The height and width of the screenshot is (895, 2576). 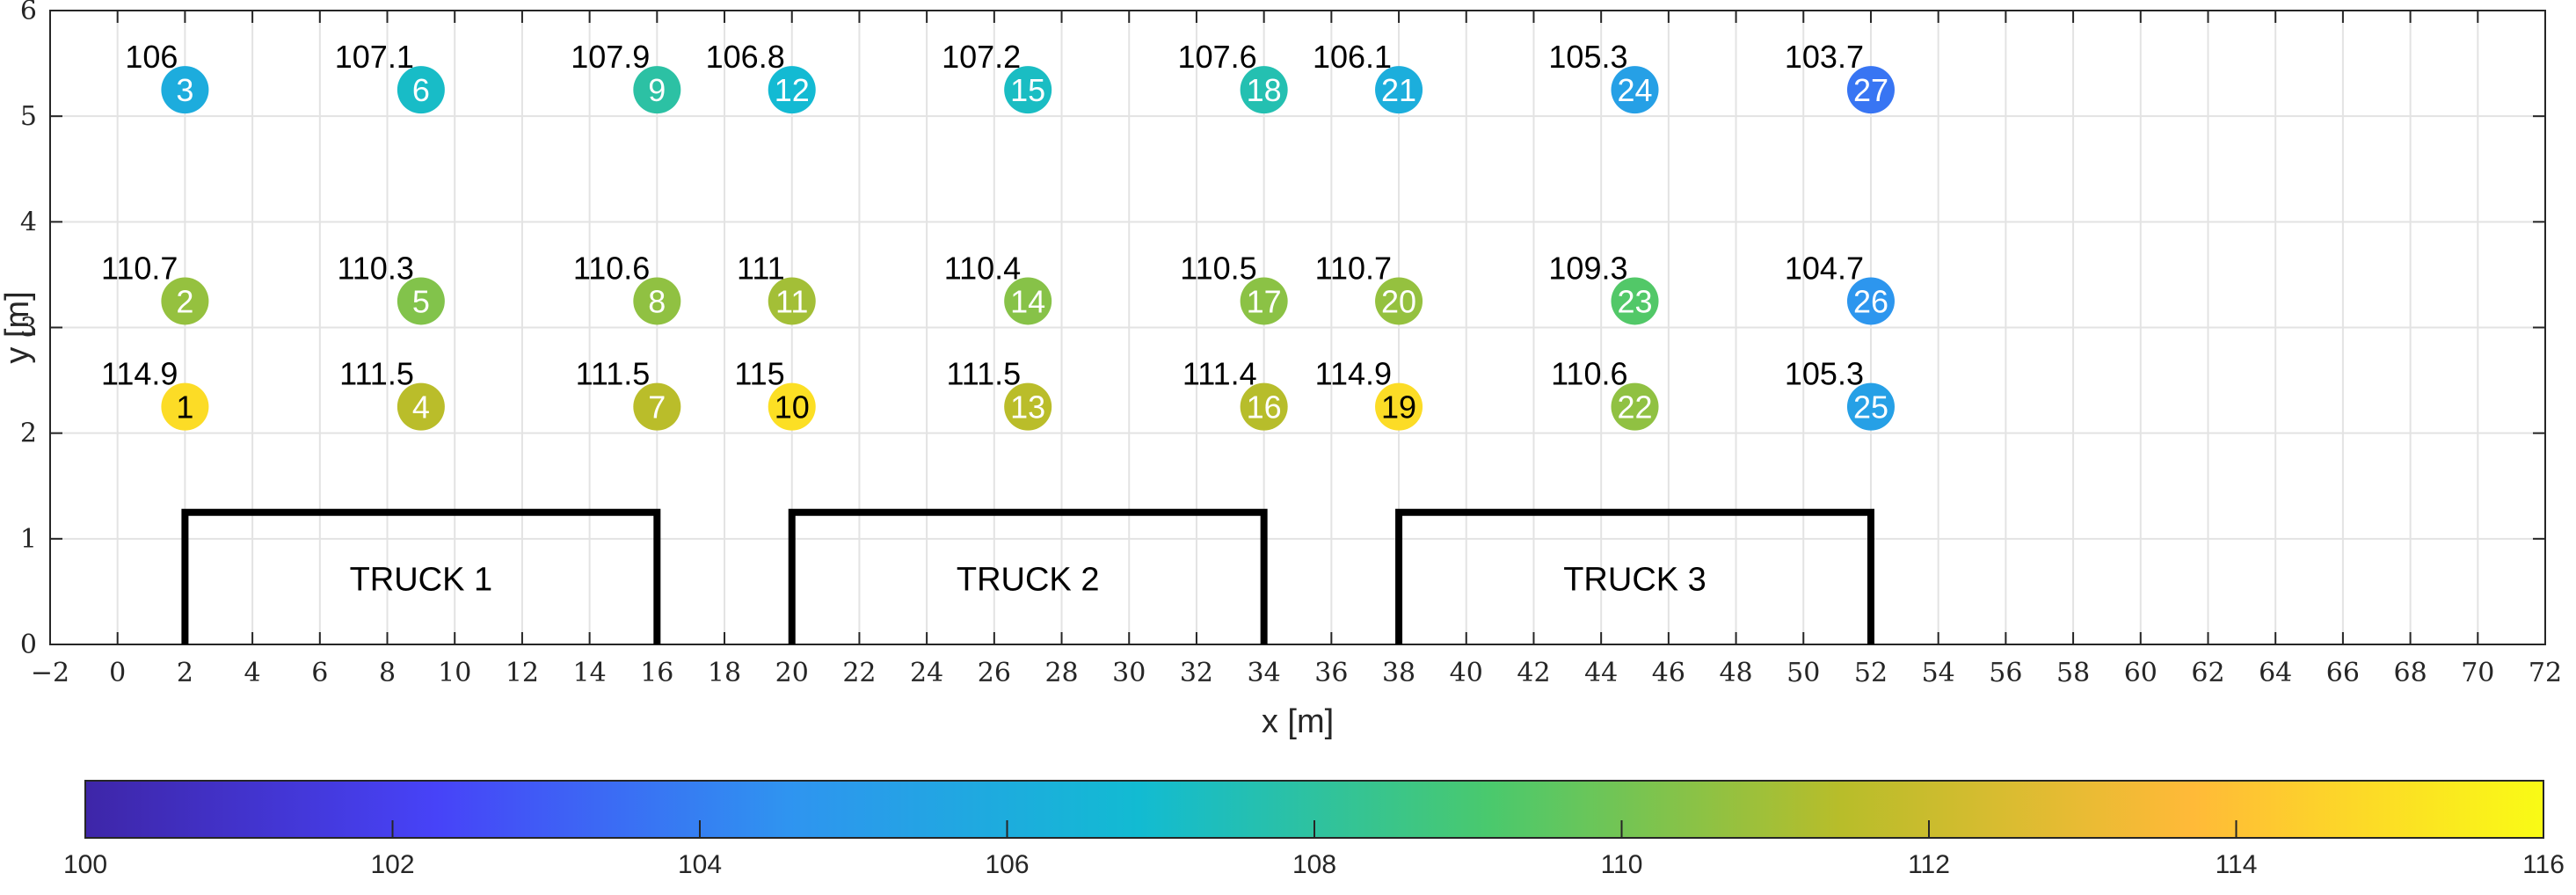 What do you see at coordinates (375, 268) in the screenshot?
I see `data-value-label: 110.3` at bounding box center [375, 268].